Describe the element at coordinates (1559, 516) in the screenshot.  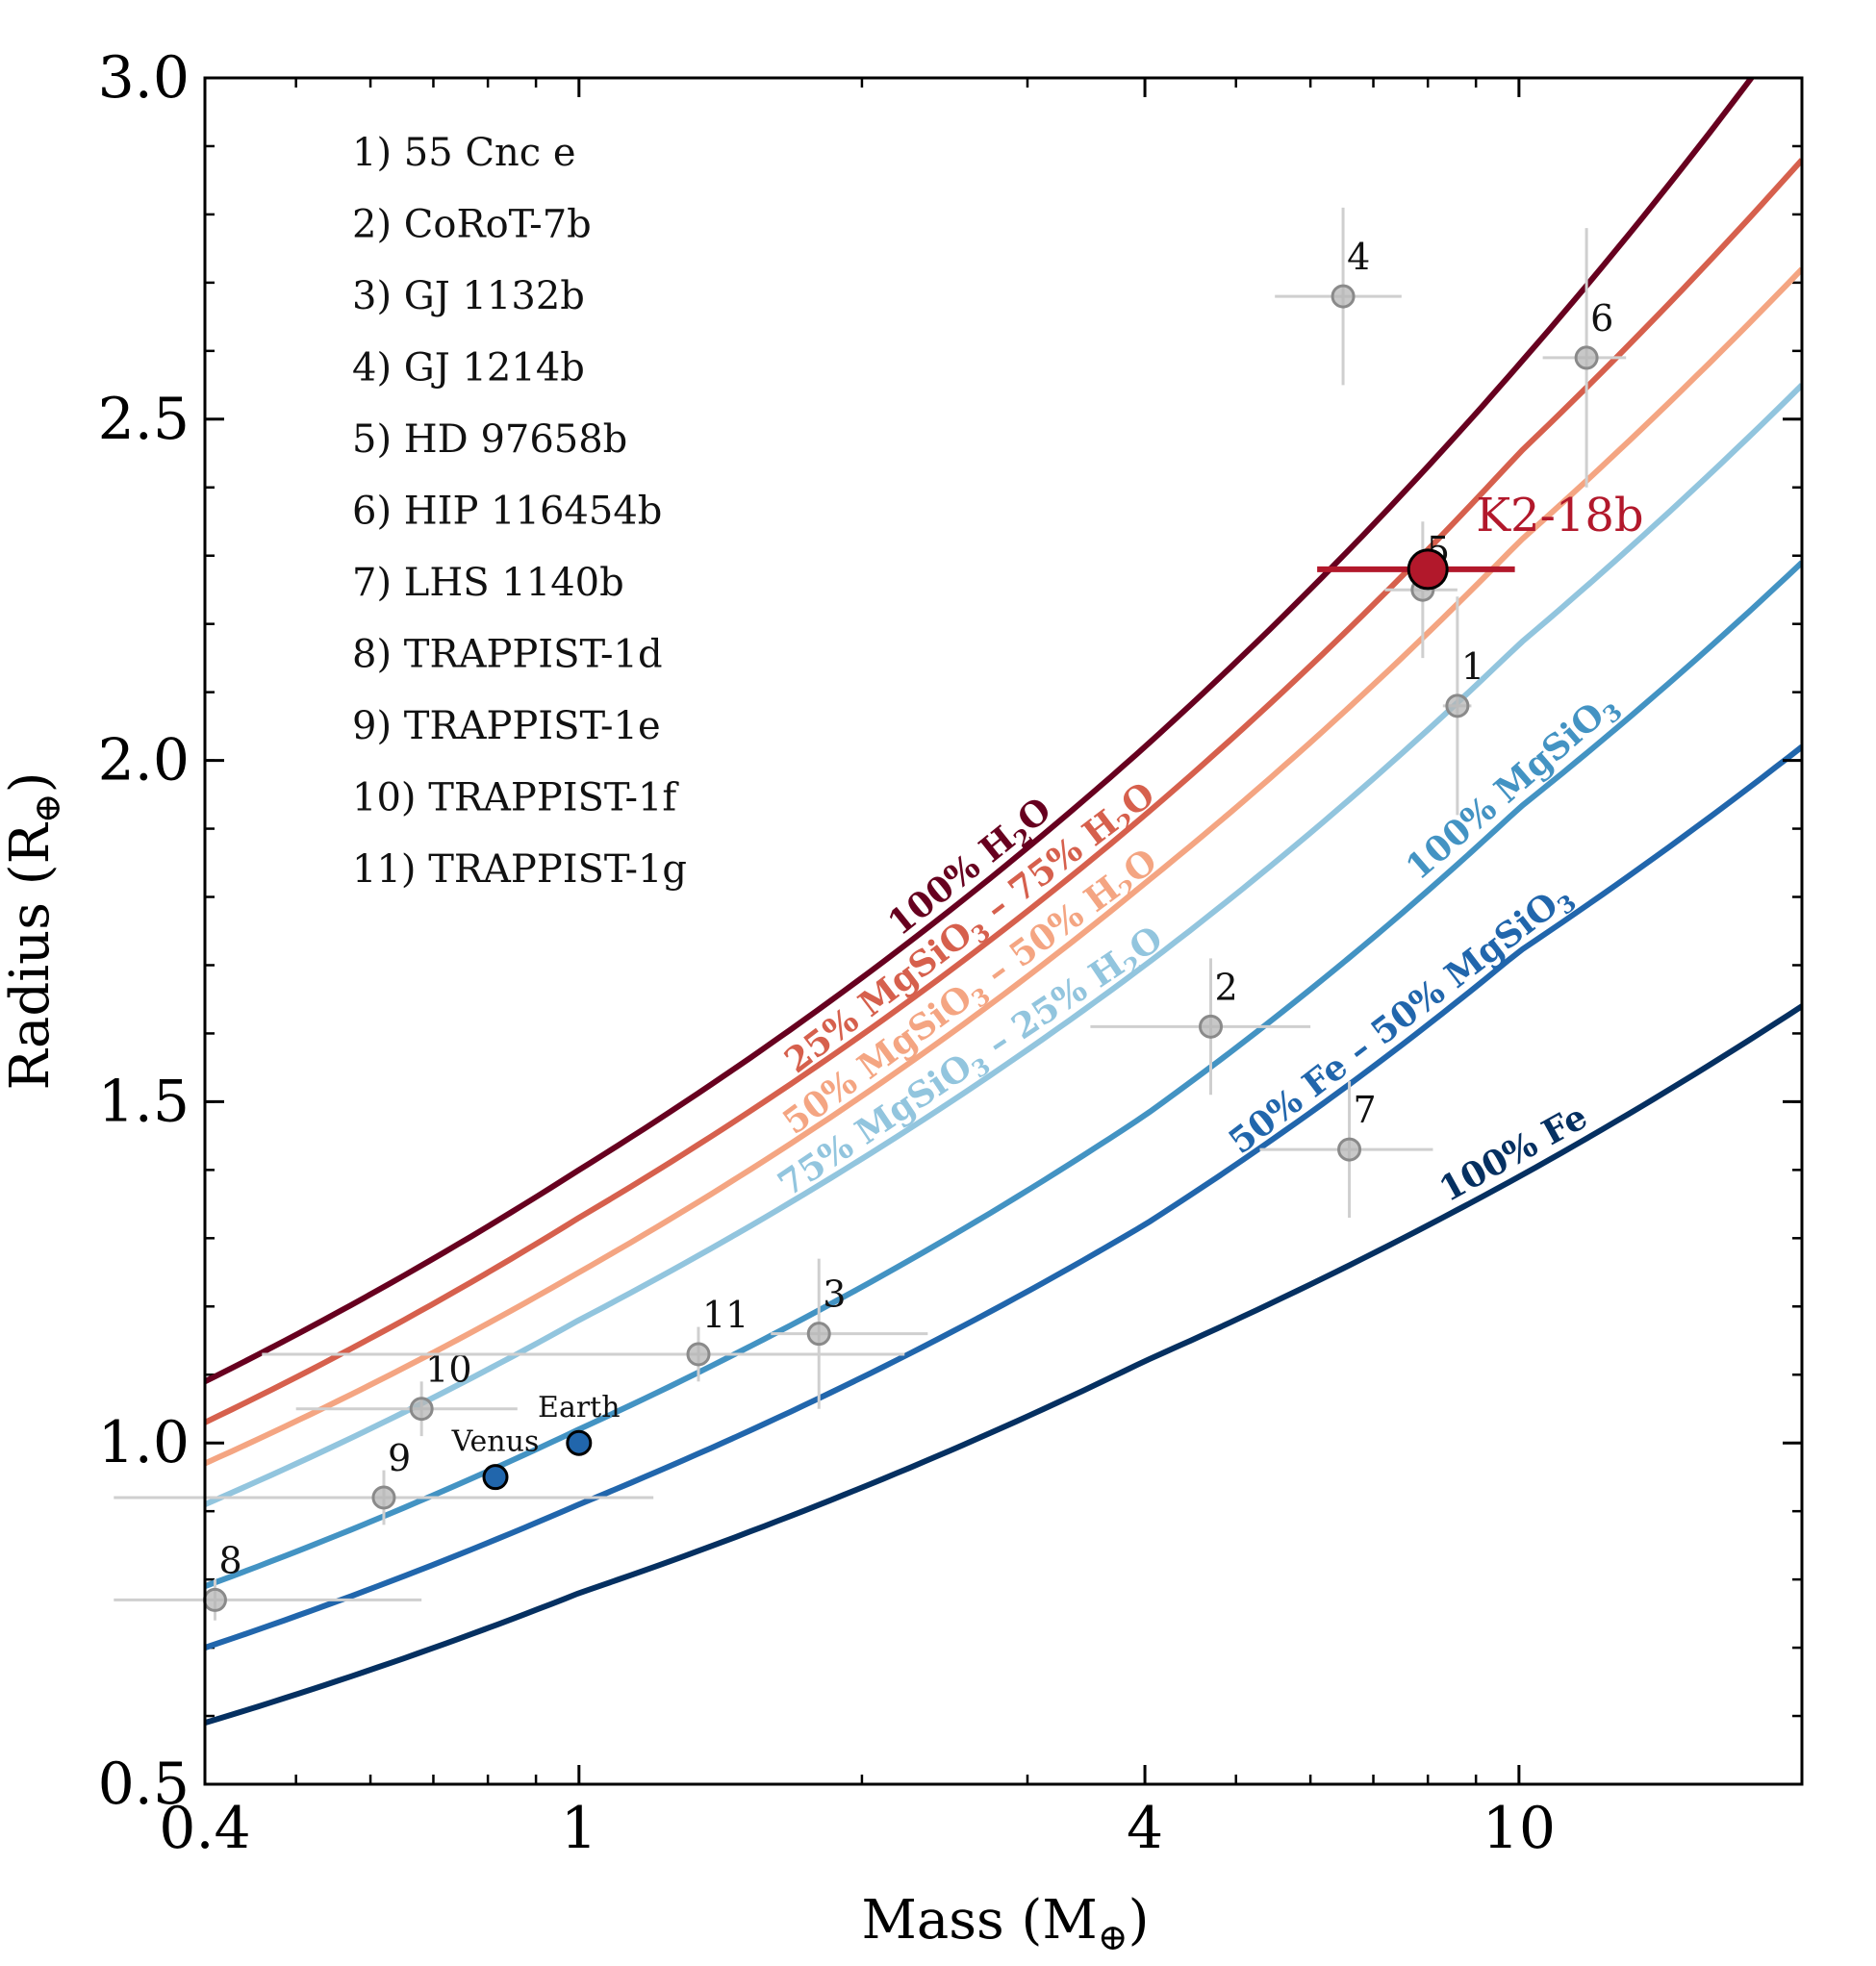
I see `highlight-label: K2-18b` at that location.